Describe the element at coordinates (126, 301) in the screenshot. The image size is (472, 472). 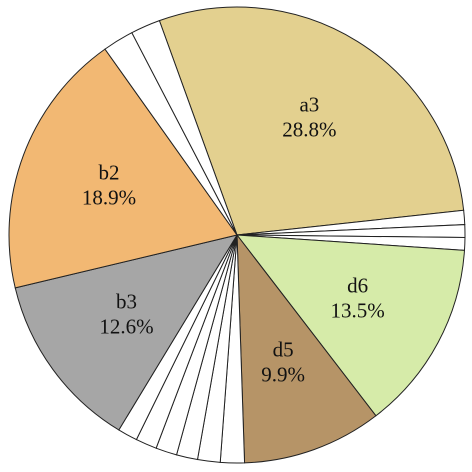
I see `slice-label: b3` at that location.